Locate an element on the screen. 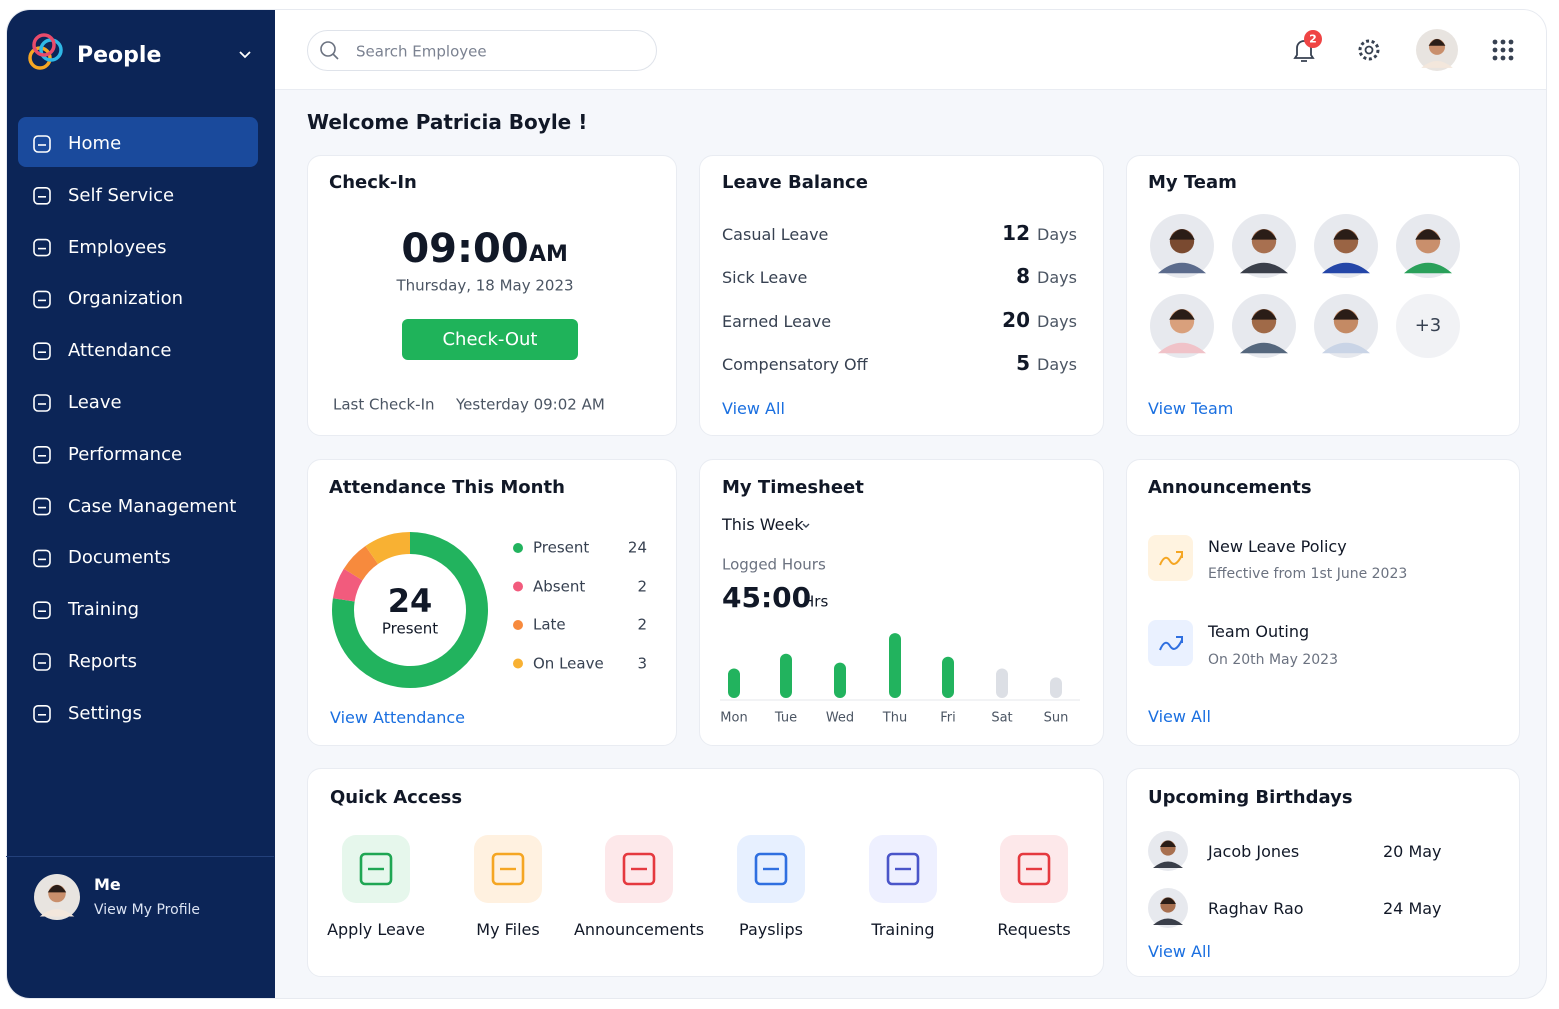  nav-item: Self Service is located at coordinates (121, 195).